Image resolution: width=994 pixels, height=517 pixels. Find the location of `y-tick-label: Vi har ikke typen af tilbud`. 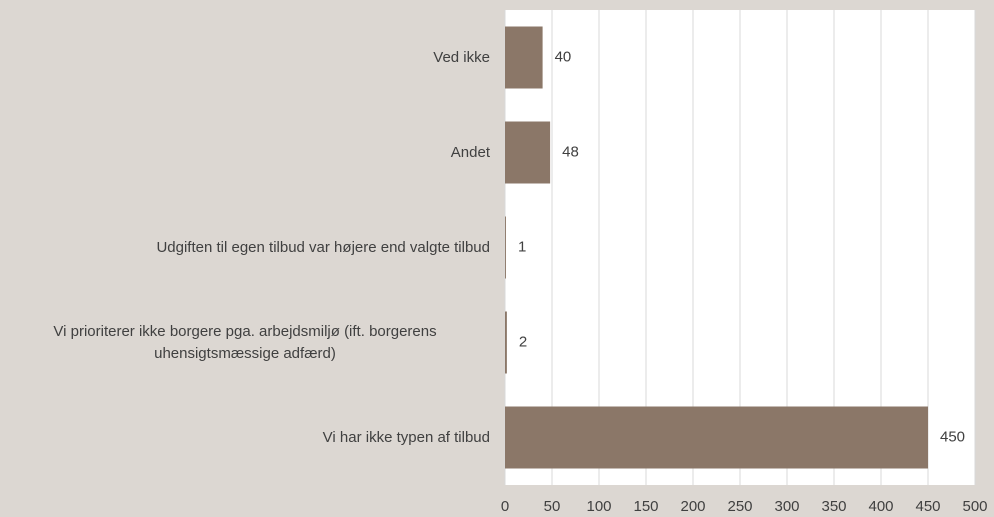

y-tick-label: Vi har ikke typen af tilbud is located at coordinates (406, 437).